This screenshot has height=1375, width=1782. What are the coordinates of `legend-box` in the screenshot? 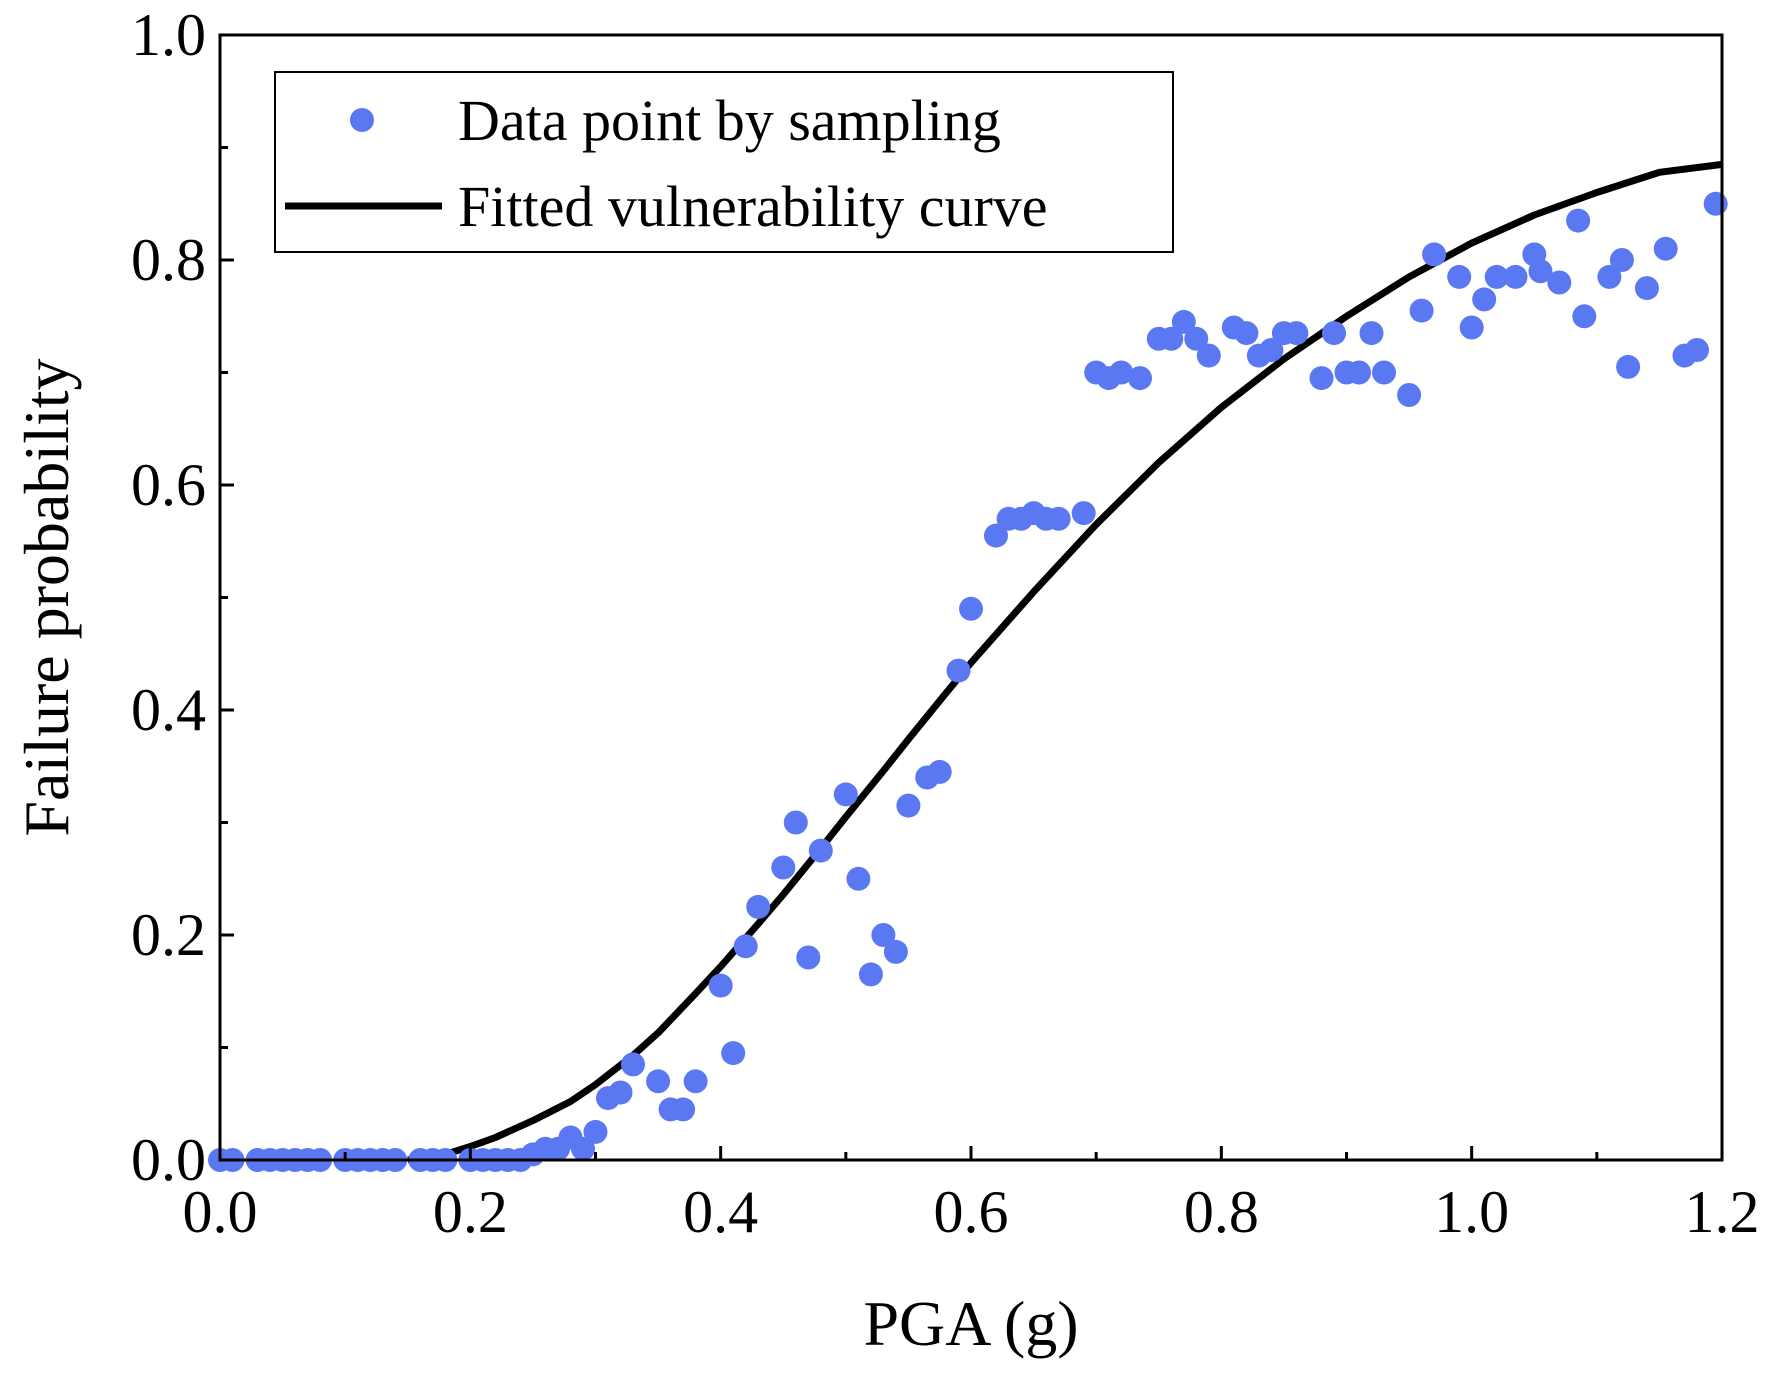 It's located at (724, 162).